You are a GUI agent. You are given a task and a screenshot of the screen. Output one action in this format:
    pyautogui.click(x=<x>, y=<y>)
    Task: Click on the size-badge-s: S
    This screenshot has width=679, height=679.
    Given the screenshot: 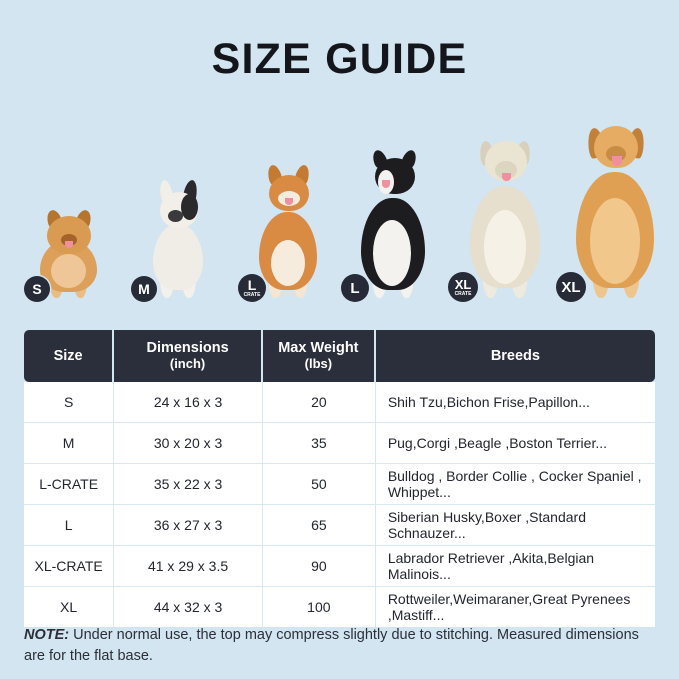 What is the action you would take?
    pyautogui.click(x=37, y=289)
    